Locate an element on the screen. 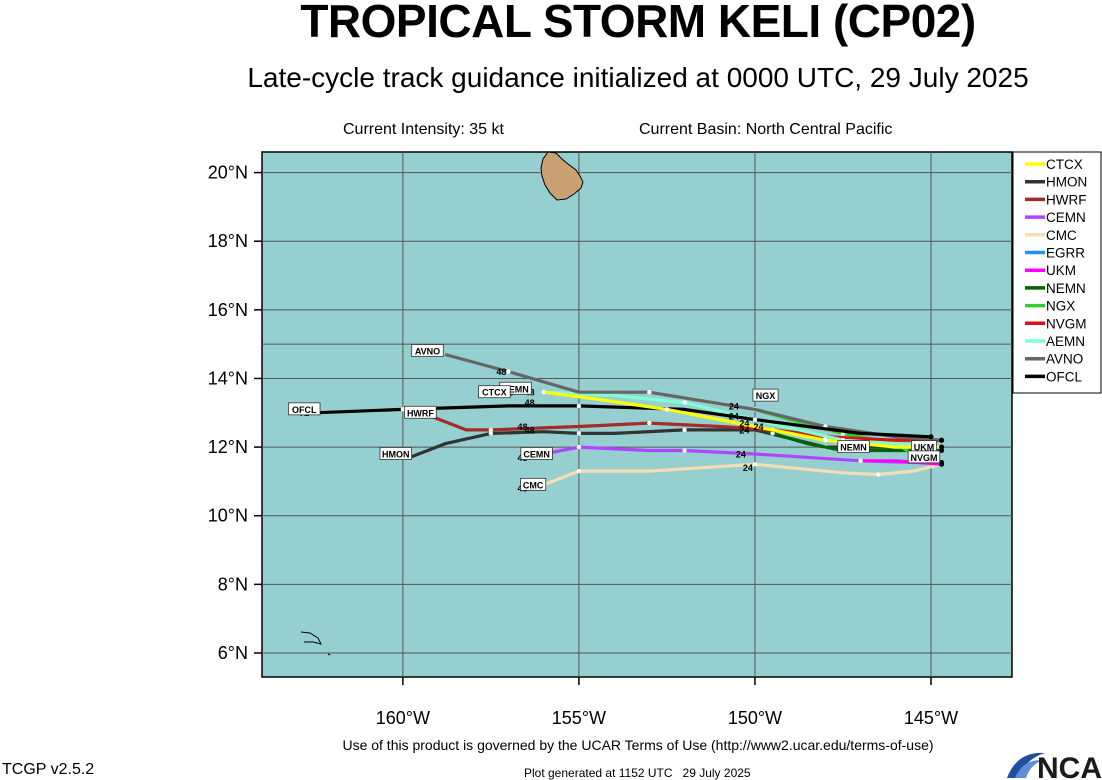 This screenshot has width=1102, height=780. track-label-ngx: NGX is located at coordinates (765, 395).